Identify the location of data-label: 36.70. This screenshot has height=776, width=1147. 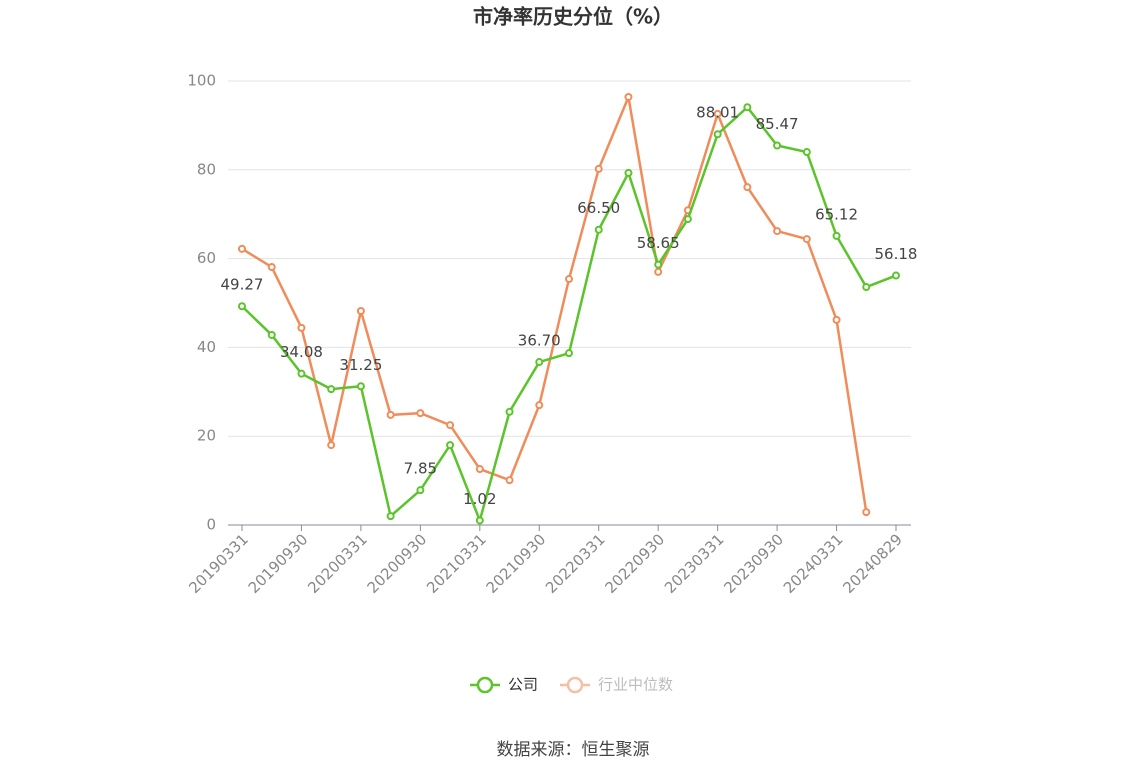
(539, 341).